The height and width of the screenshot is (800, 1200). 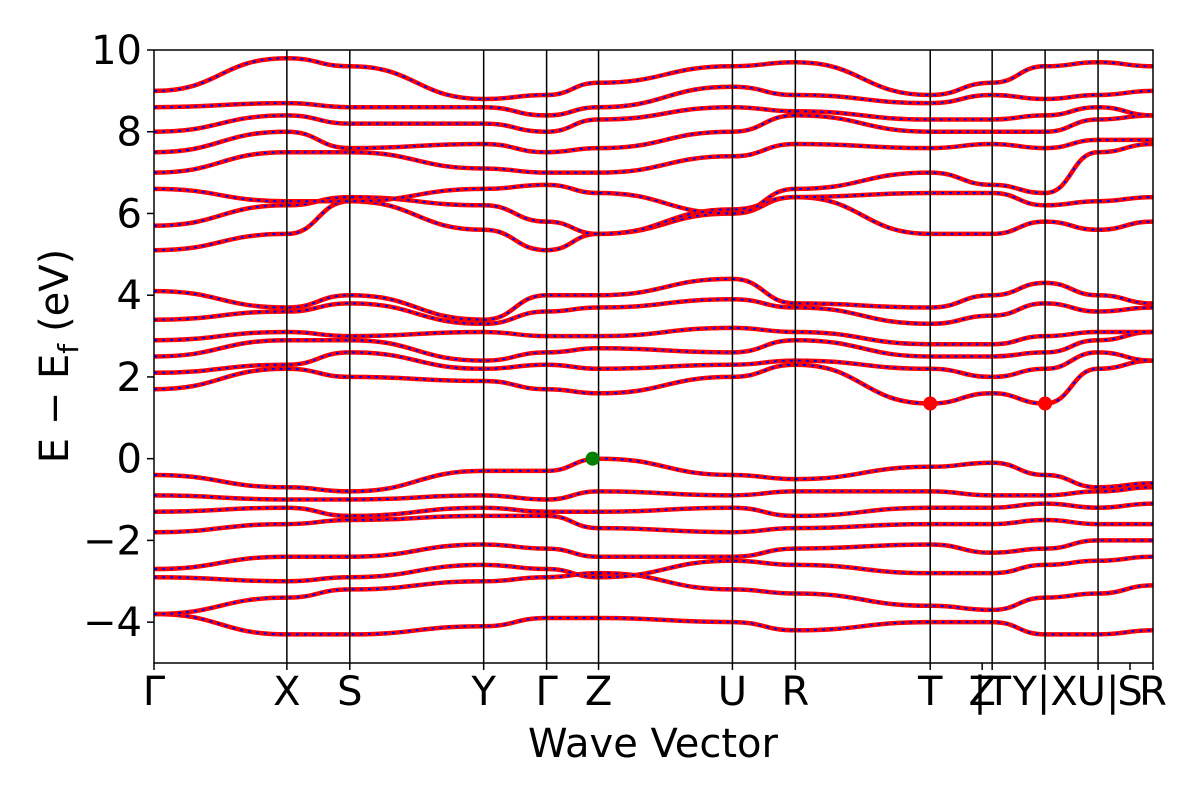 What do you see at coordinates (286, 692) in the screenshot?
I see `x-tick-label: X` at bounding box center [286, 692].